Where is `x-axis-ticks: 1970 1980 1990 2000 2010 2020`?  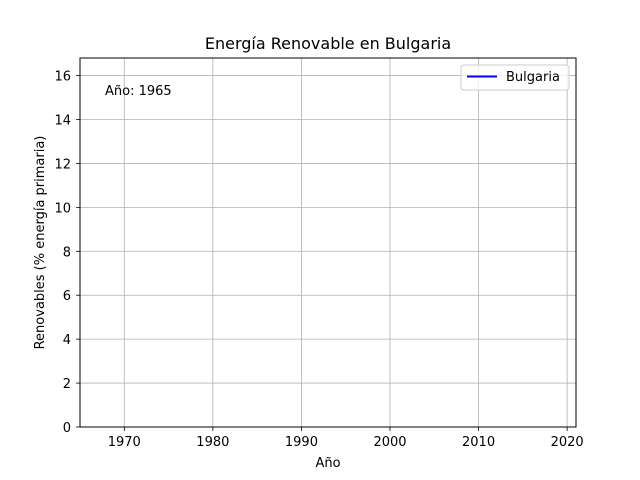
x-axis-ticks: 1970 1980 1990 2000 2010 2020 is located at coordinates (346, 438).